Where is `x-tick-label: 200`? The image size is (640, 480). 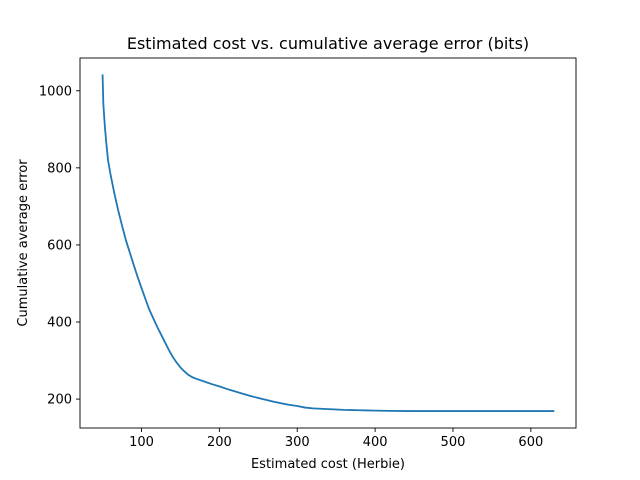
x-tick-label: 200 is located at coordinates (219, 442).